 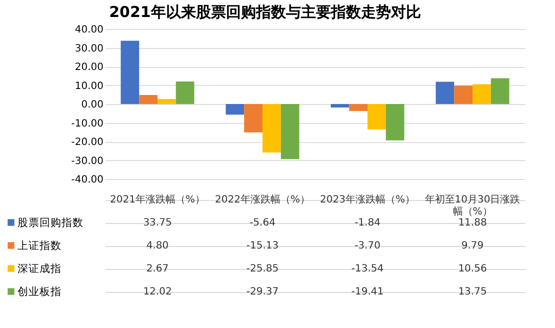 What do you see at coordinates (51, 223) in the screenshot?
I see `legend-label: 股票回购指数` at bounding box center [51, 223].